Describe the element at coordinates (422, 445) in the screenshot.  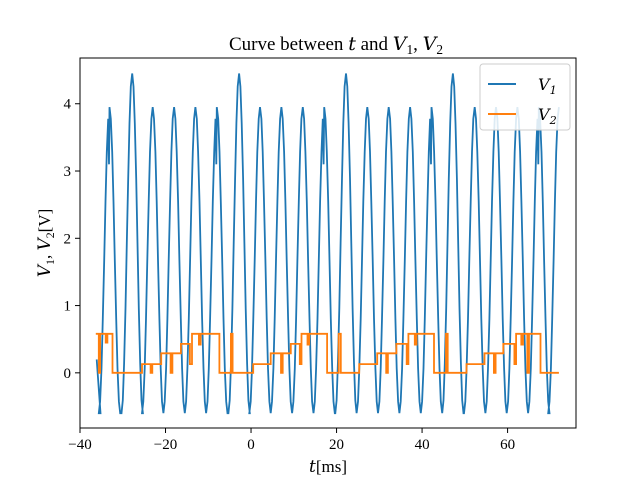
I see `x-tick-label: 40` at that location.